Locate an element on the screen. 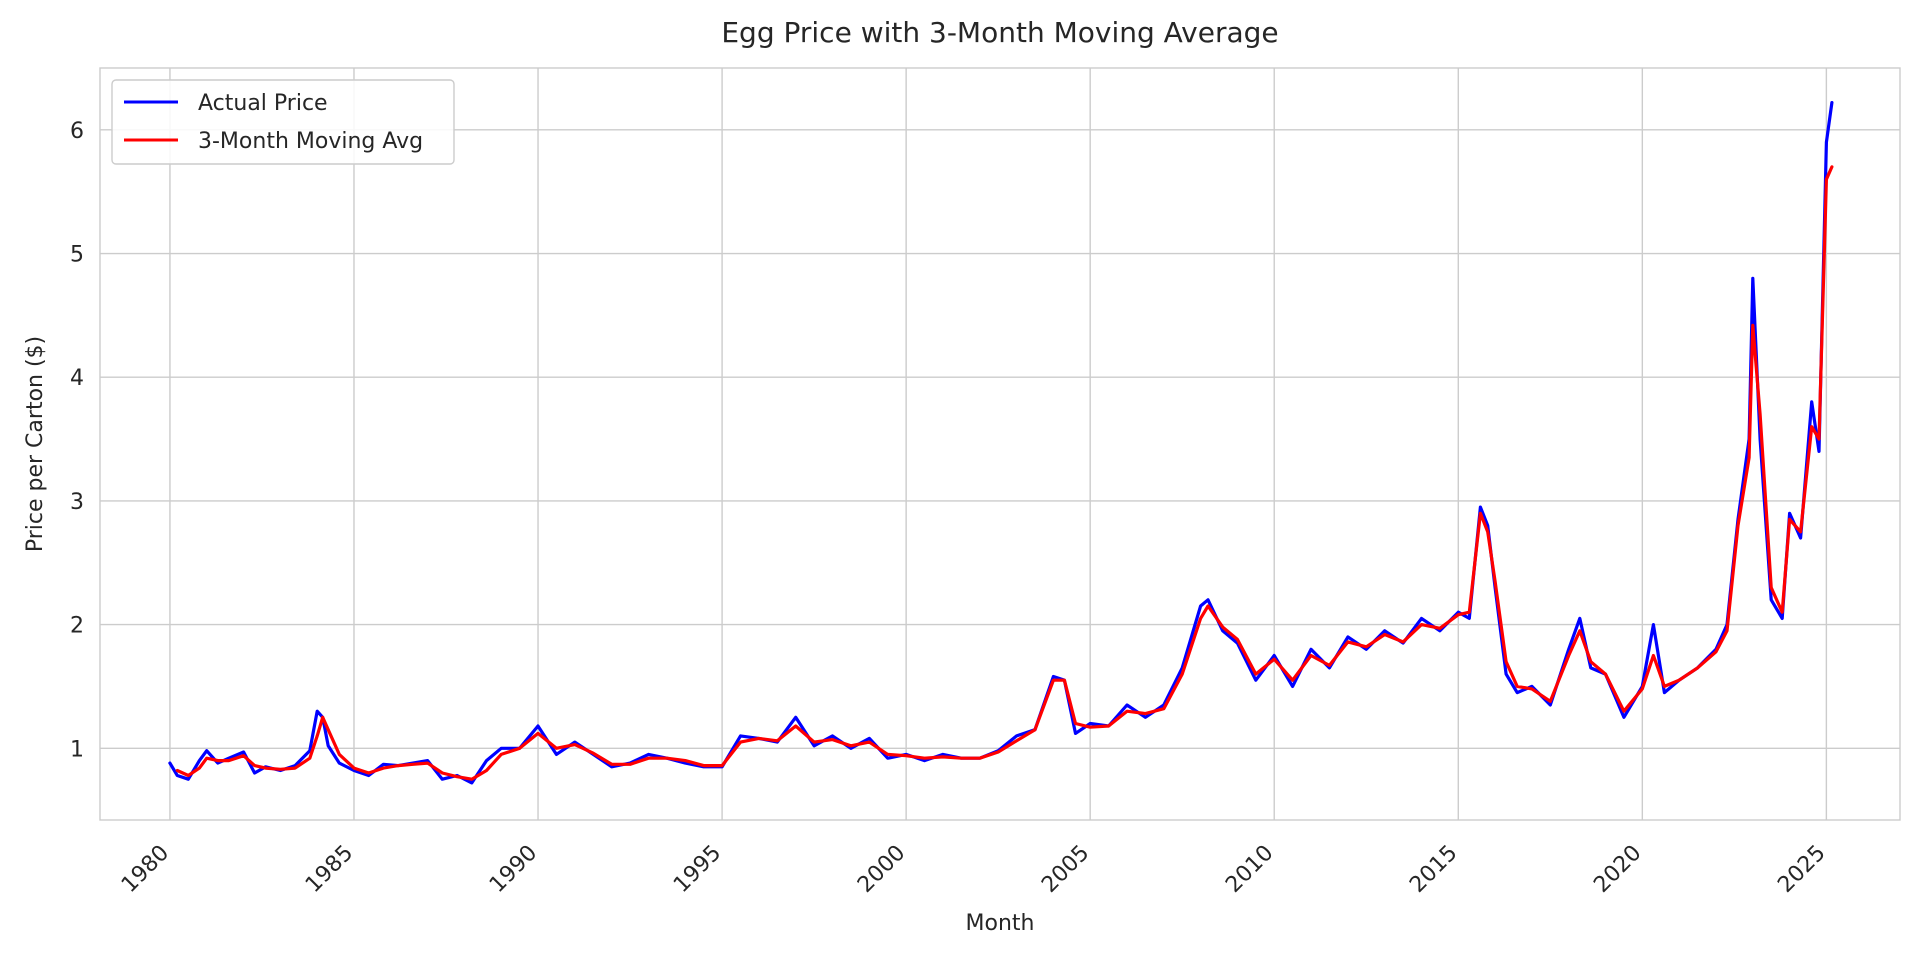 The image size is (1920, 960). legend-label-moving-avg: 3-Month Moving Avg is located at coordinates (310, 141).